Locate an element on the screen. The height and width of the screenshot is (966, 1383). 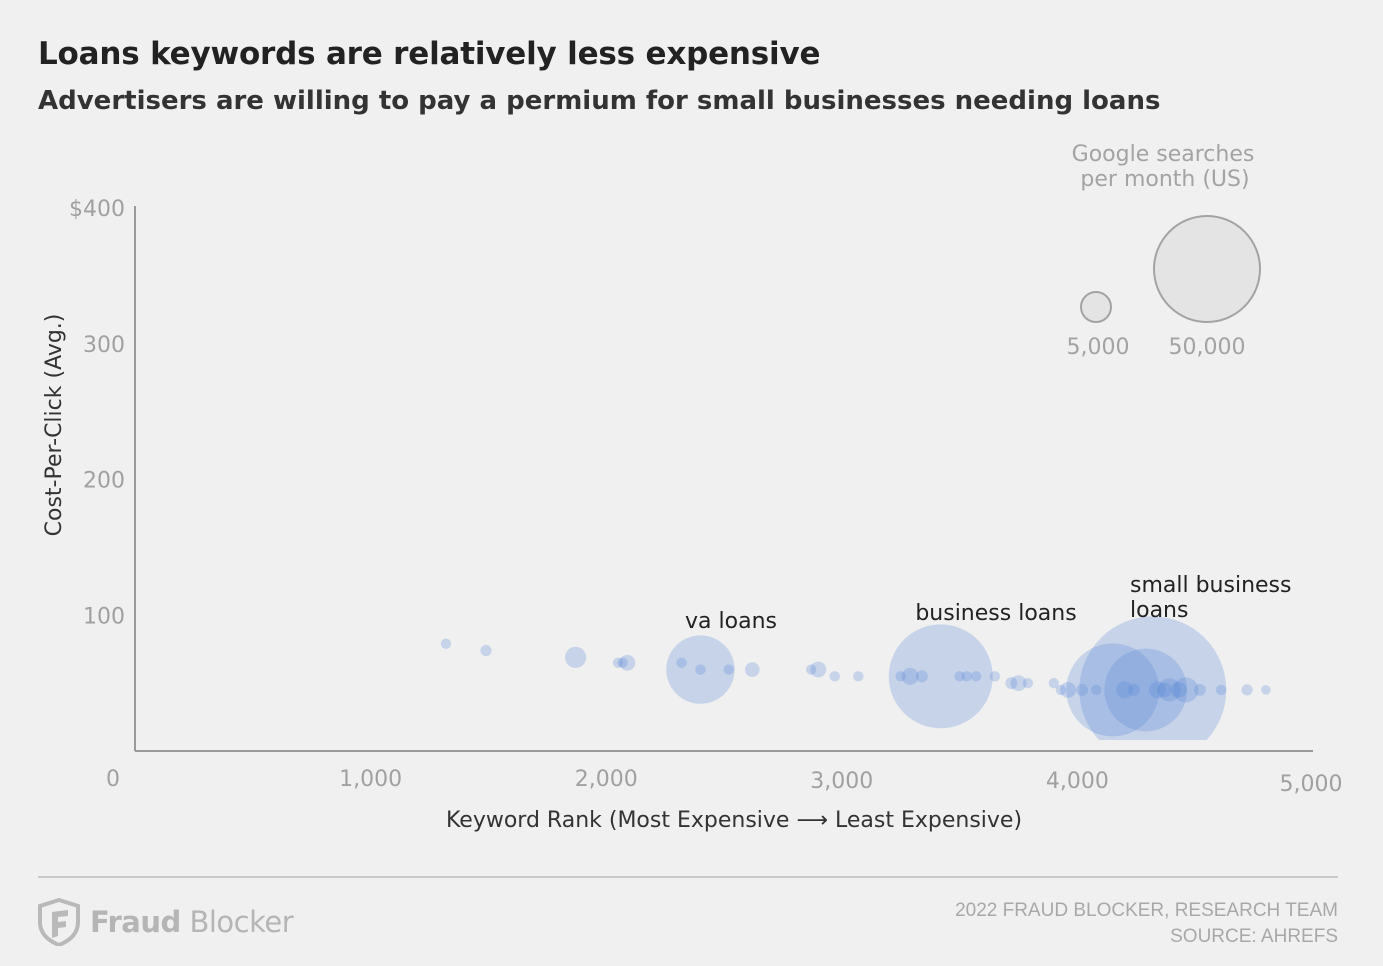
brand-wordmark: Fraud Blocker is located at coordinates (192, 922).